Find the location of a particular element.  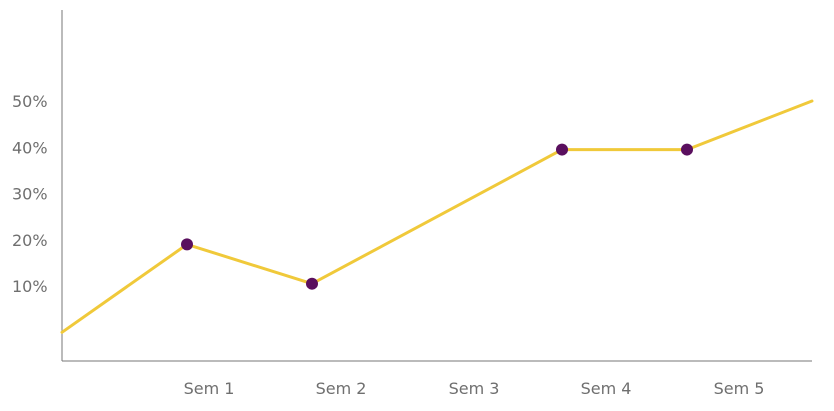

y-tick-label: 30% is located at coordinates (30, 194).